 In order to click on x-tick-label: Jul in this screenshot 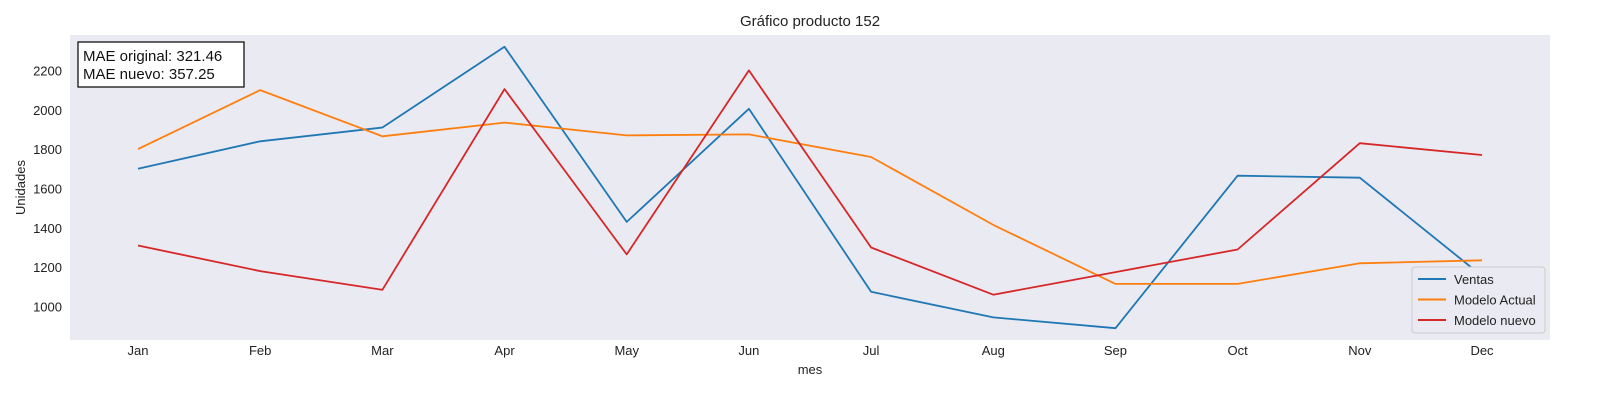, I will do `click(871, 350)`.